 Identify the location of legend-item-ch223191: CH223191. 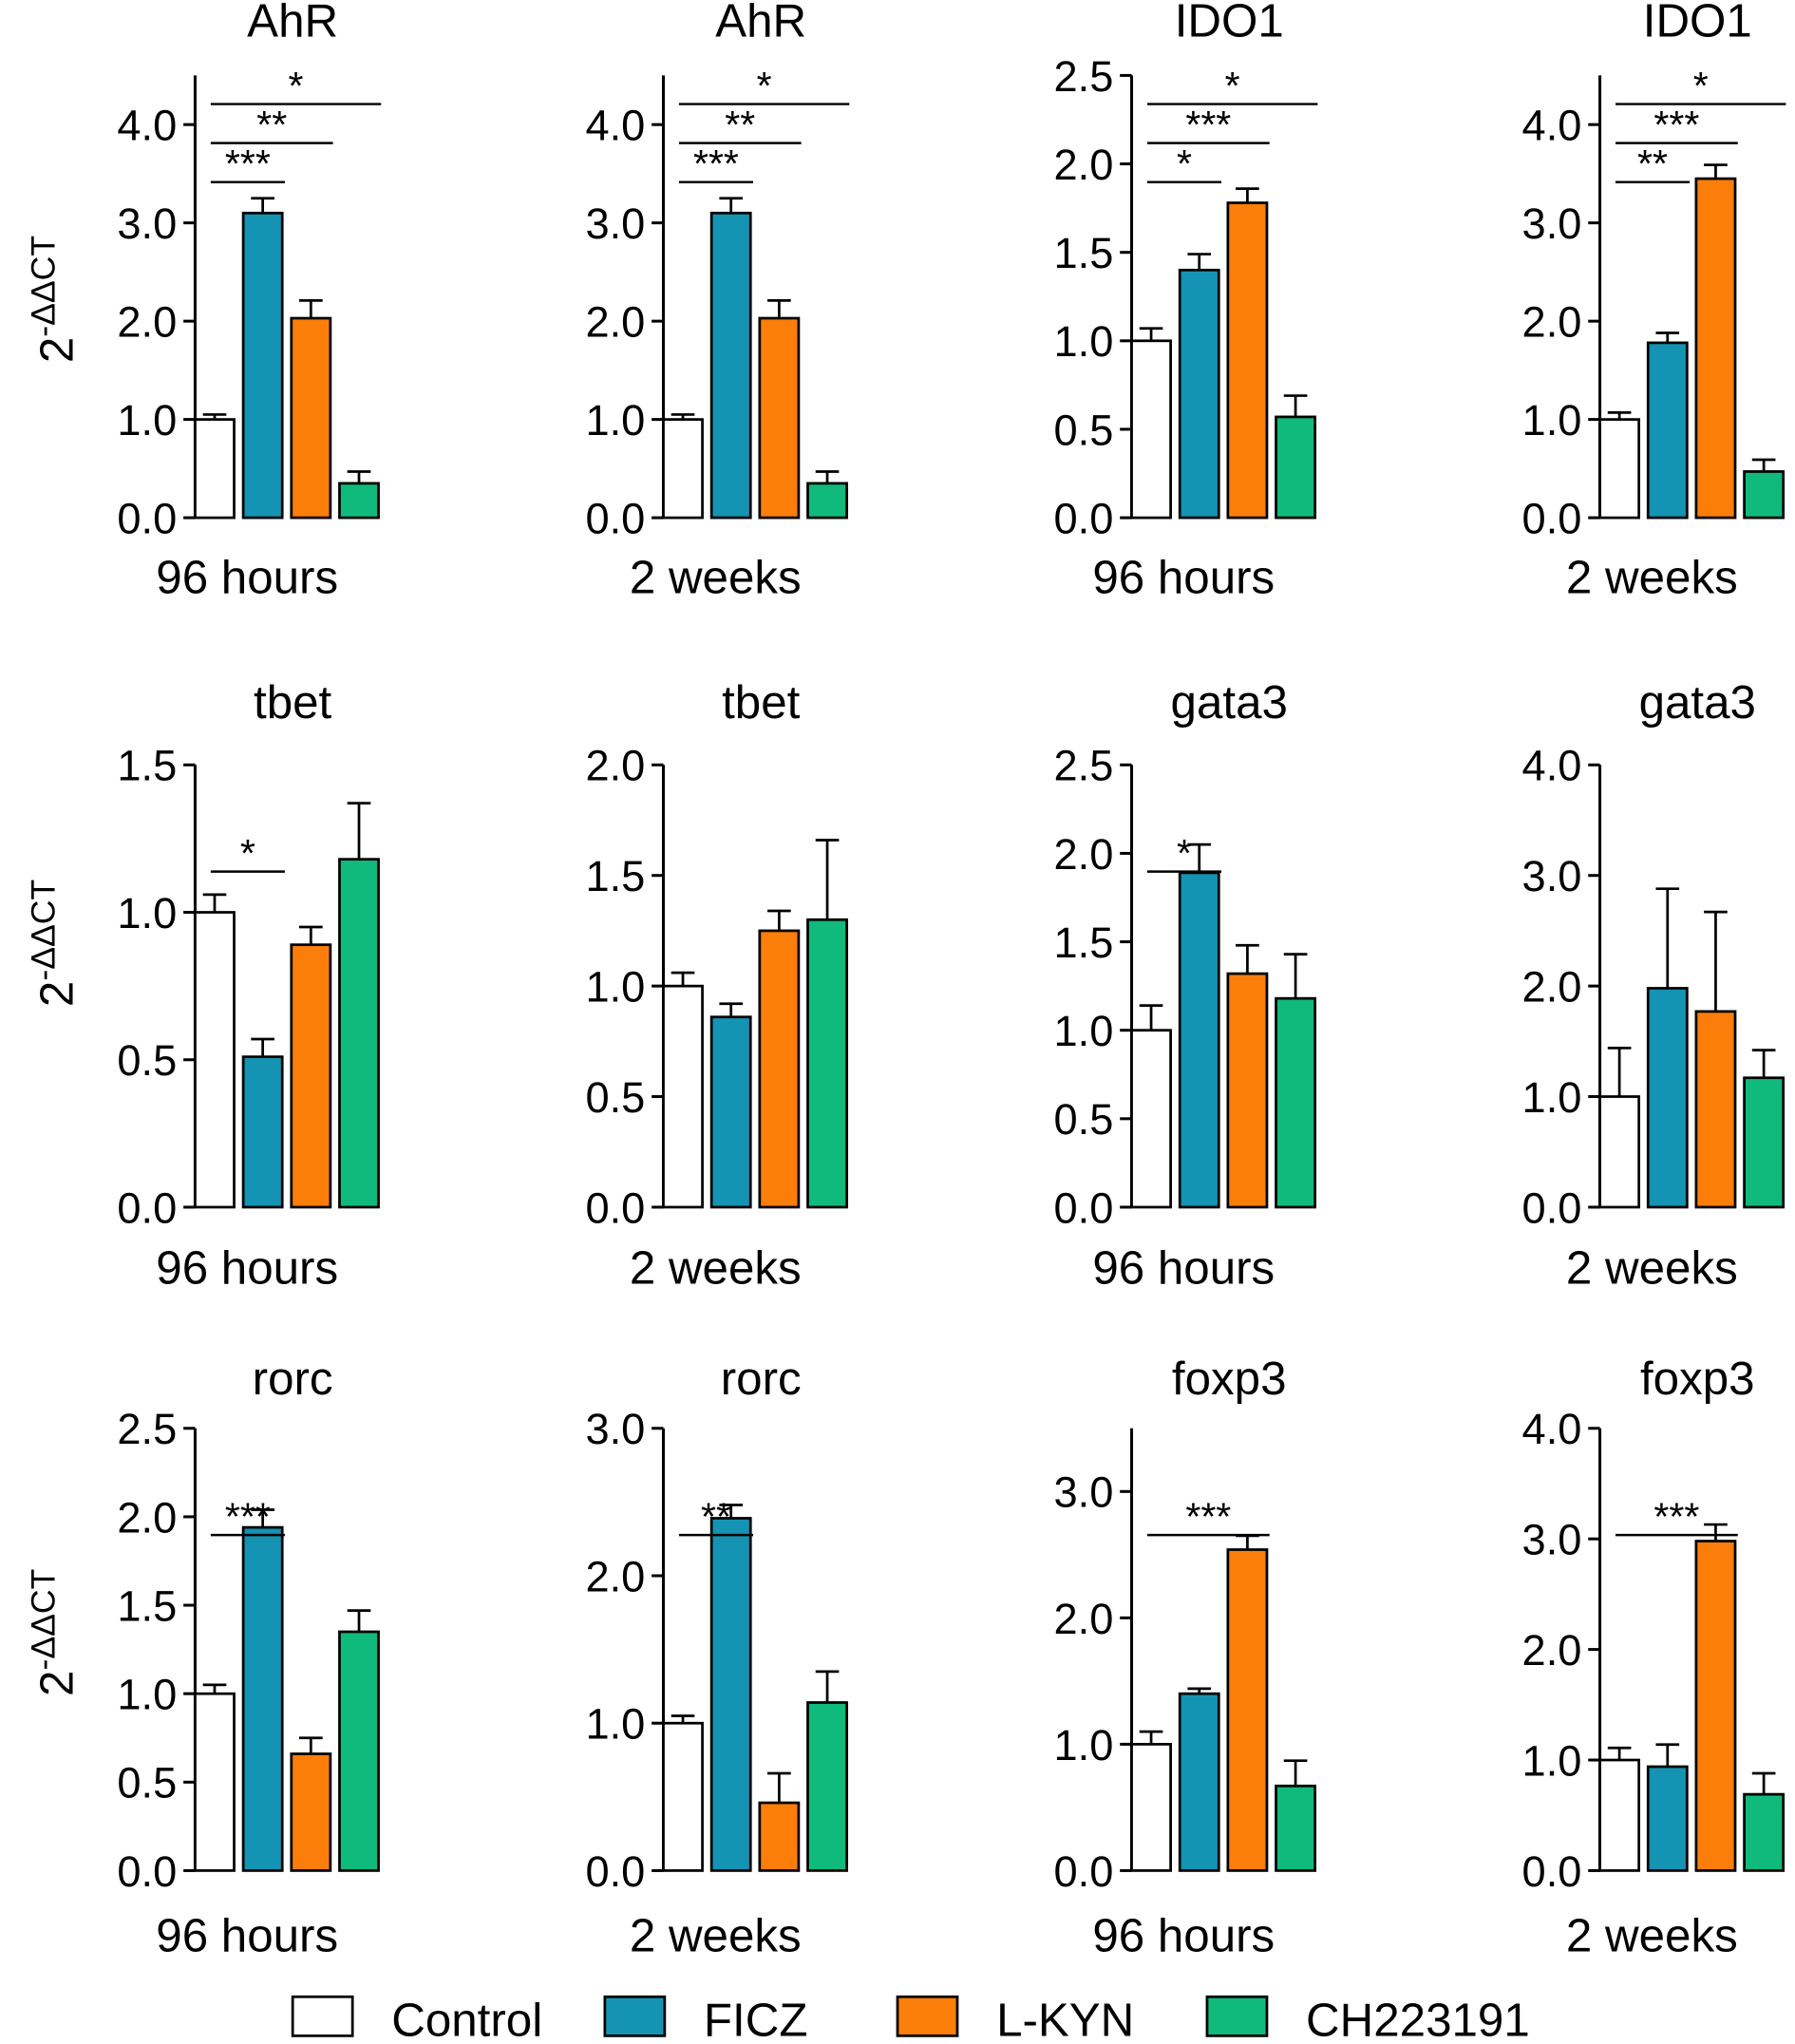
(1368, 2019).